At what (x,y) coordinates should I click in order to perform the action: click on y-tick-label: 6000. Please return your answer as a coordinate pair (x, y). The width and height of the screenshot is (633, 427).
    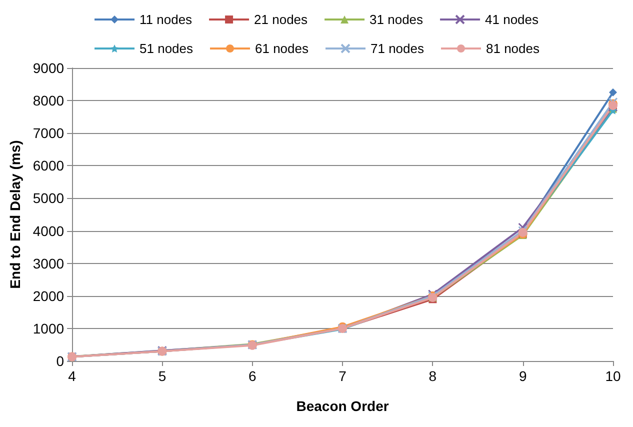
    Looking at the image, I should click on (48, 166).